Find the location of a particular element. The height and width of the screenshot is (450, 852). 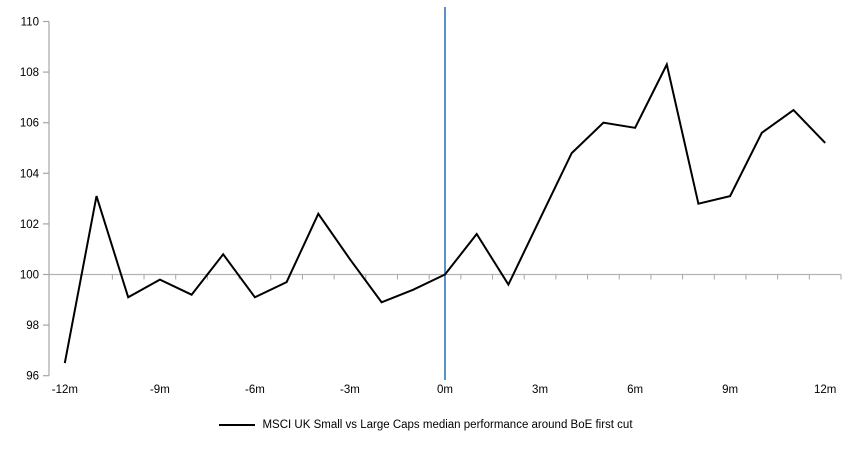

legend-line-swatch is located at coordinates (237, 425).